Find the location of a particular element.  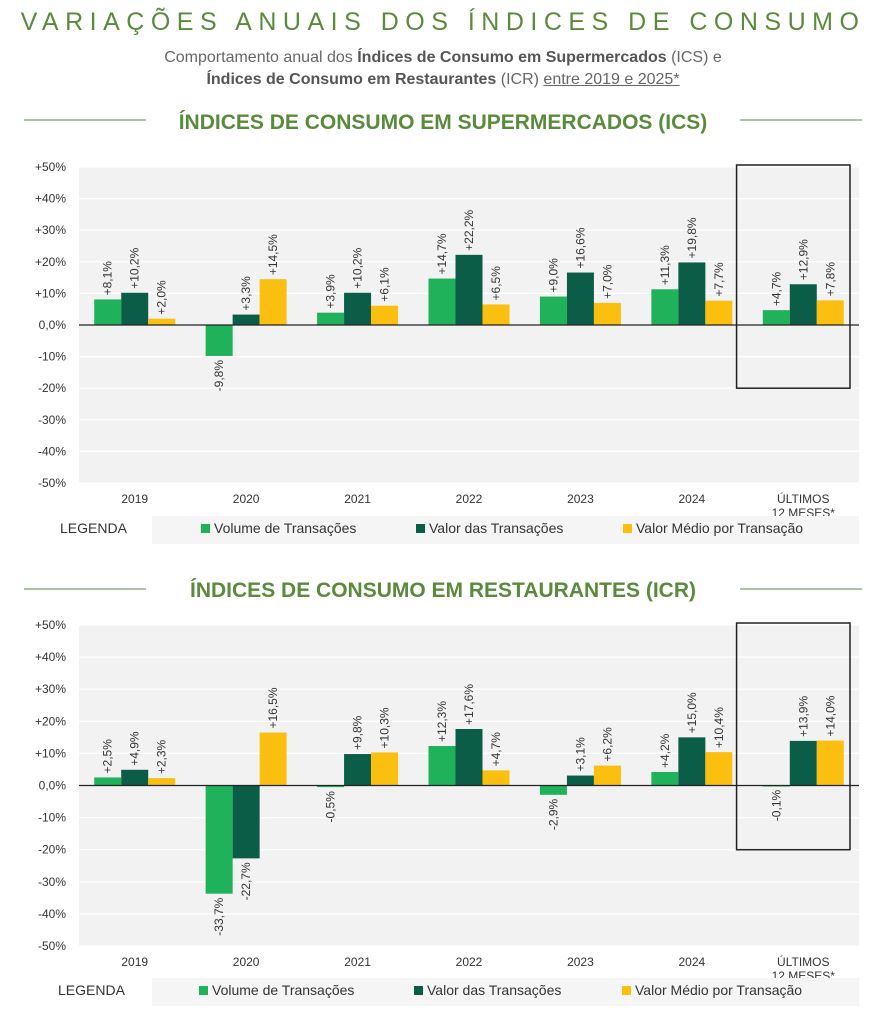

subtitle-period: entre 2019 e 2025* is located at coordinates (611, 79).